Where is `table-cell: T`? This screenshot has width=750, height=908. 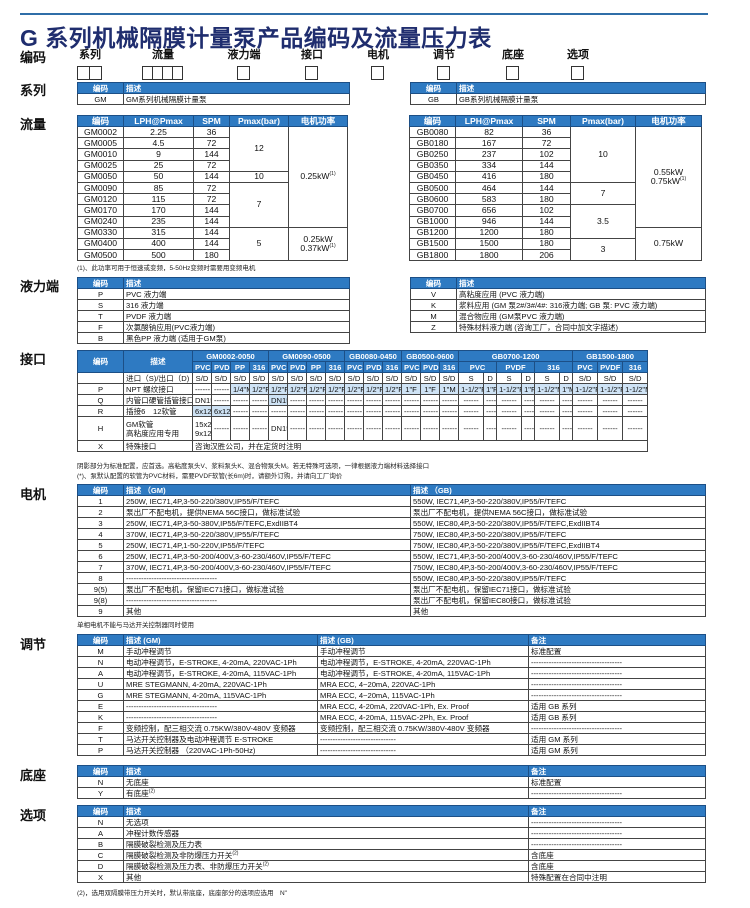
table-cell: T is located at coordinates (100, 739).